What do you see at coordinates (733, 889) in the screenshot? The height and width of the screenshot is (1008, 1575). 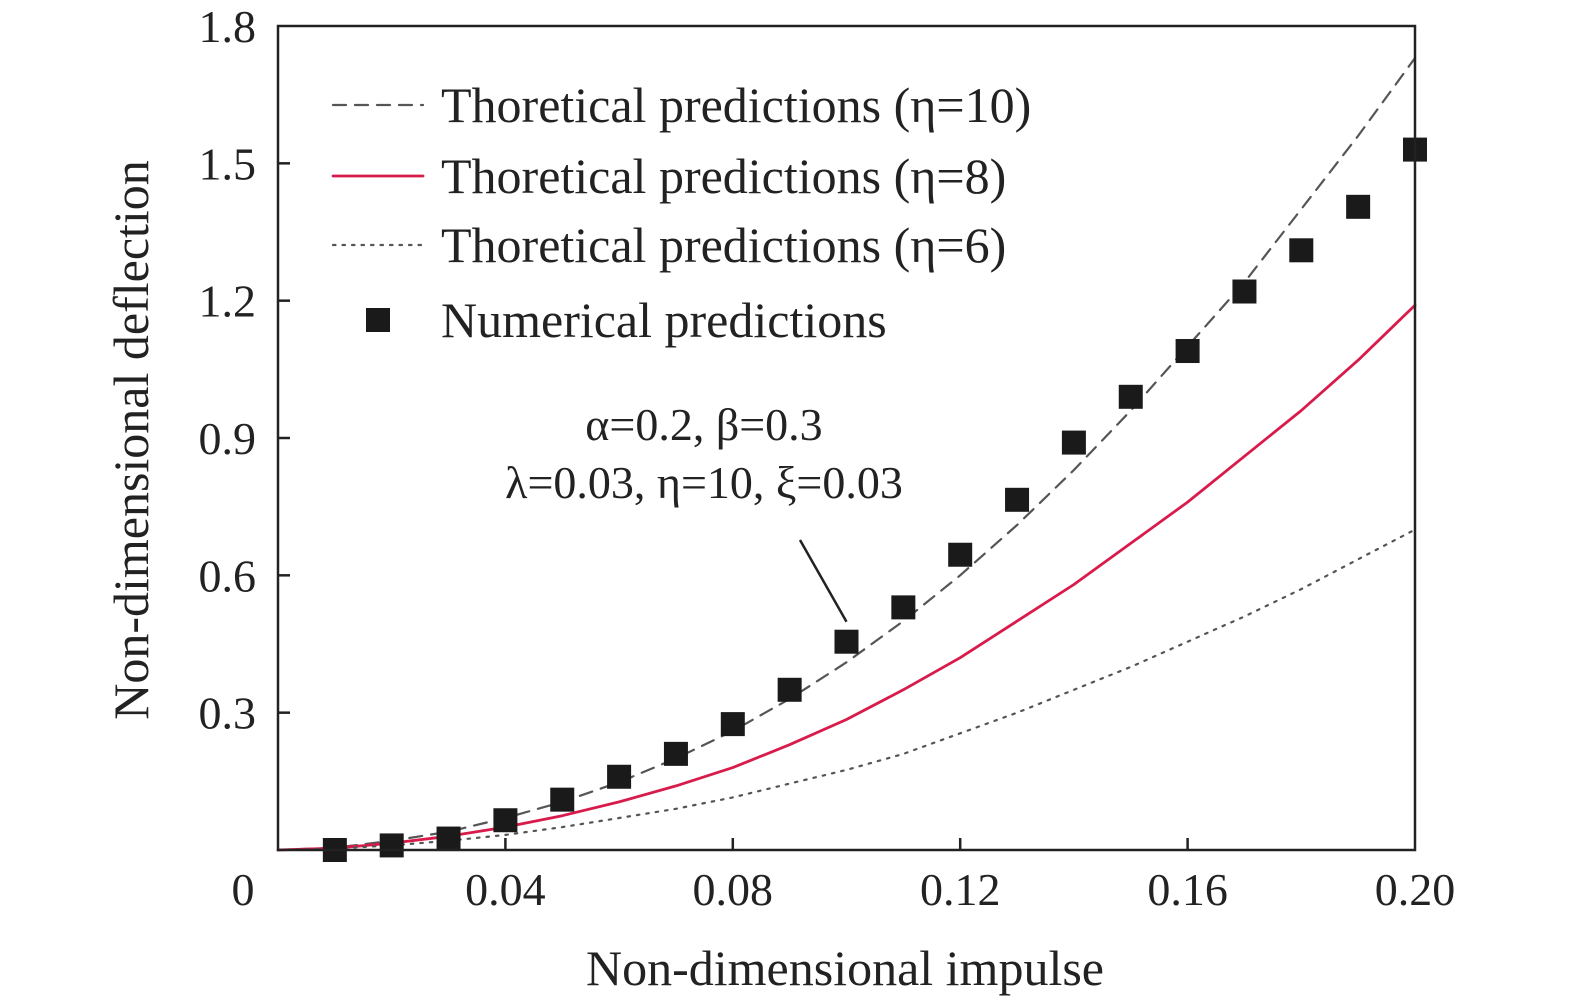 I see `x-tick-label: 0.08` at bounding box center [733, 889].